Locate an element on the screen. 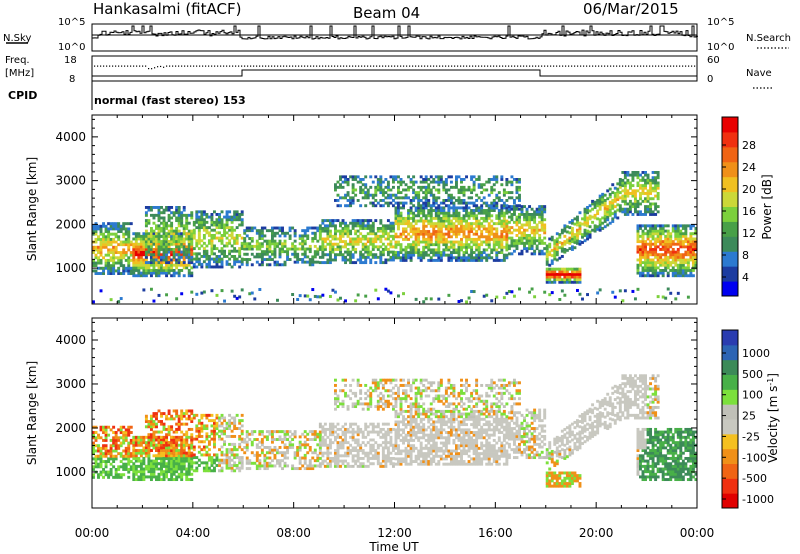 The image size is (800, 554). nave-dots is located at coordinates (395, 67).